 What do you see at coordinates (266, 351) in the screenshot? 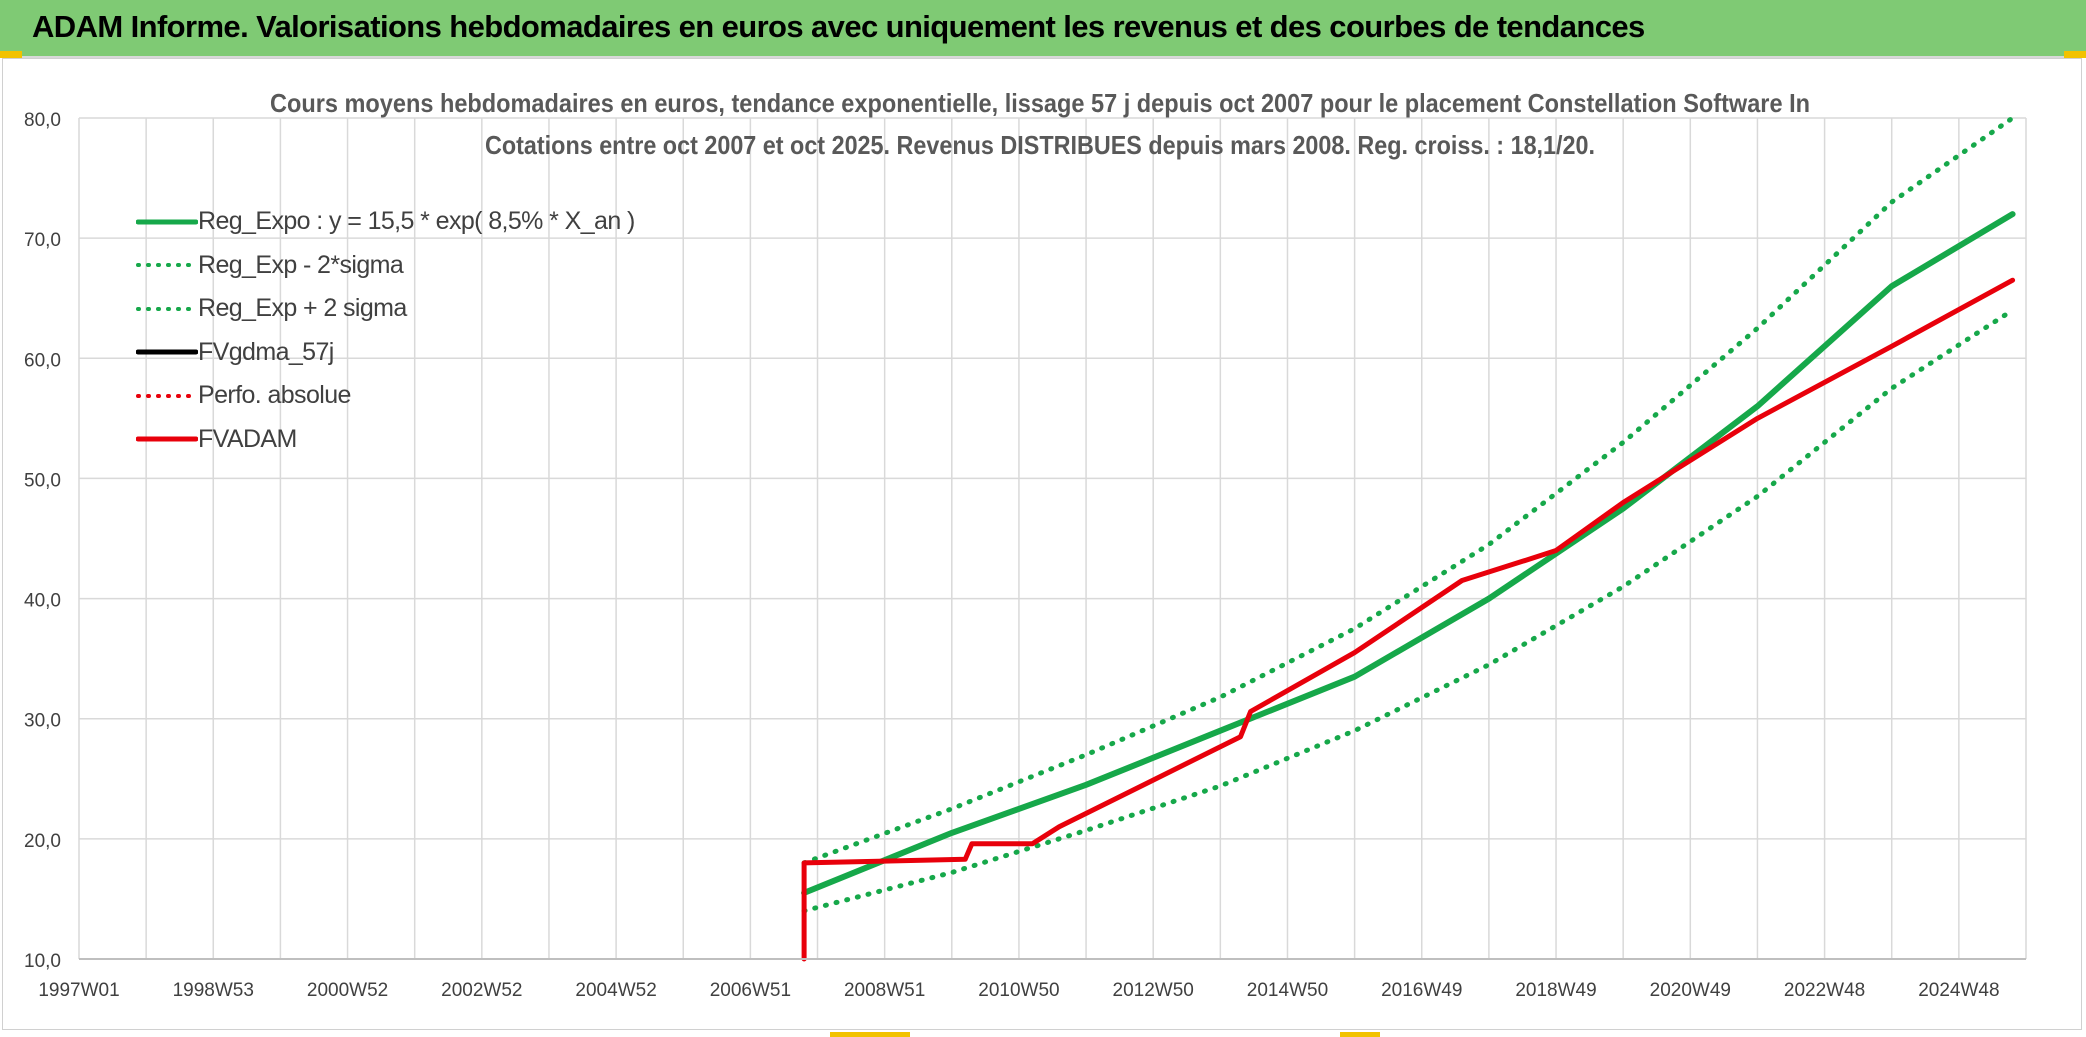
I see `legend-label: FVgdma_57j` at bounding box center [266, 351].